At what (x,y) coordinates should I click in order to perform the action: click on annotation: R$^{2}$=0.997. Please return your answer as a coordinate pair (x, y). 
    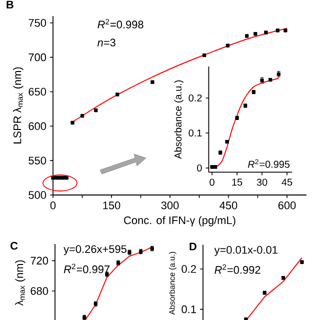
    Looking at the image, I should click on (87, 269).